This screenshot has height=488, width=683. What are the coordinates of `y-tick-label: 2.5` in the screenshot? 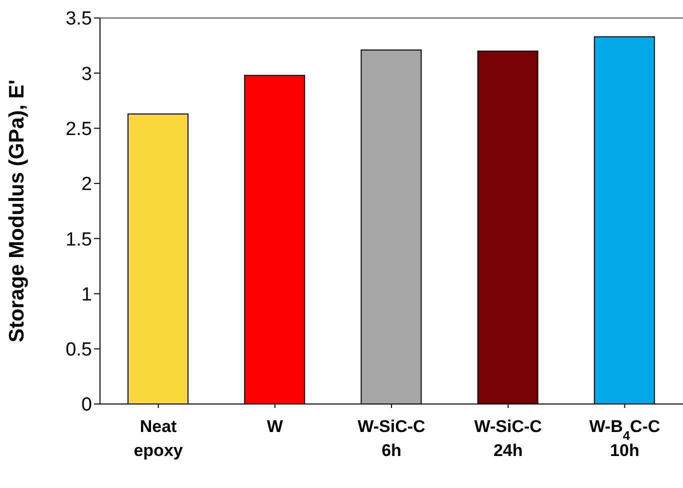 It's located at (79, 129).